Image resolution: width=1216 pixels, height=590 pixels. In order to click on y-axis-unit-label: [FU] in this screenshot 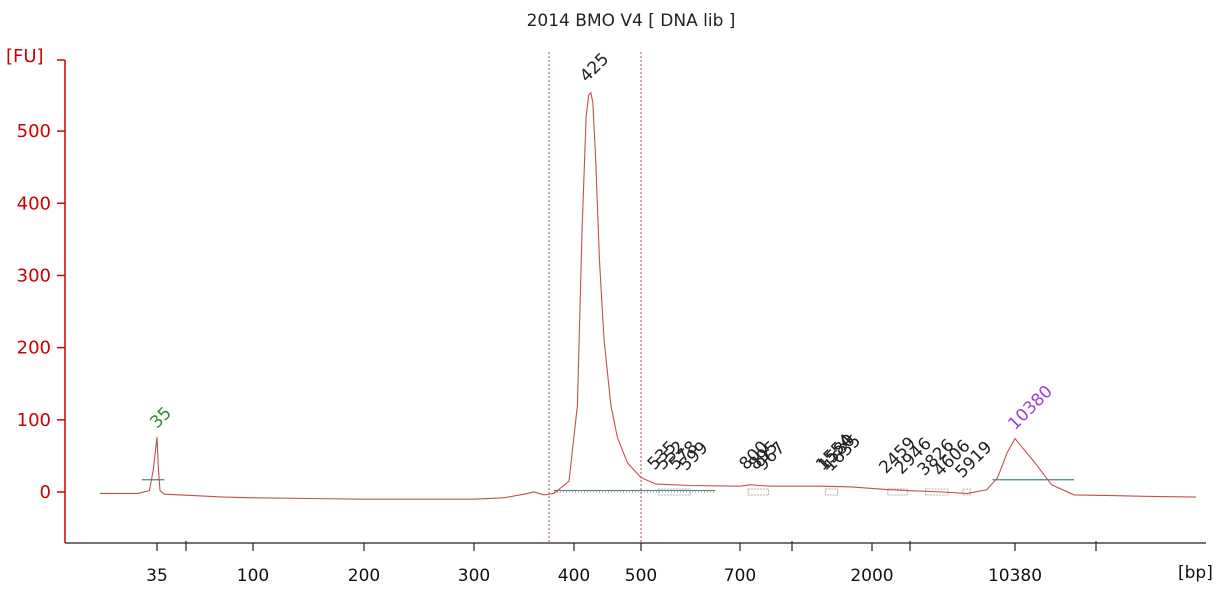, I will do `click(25, 56)`.